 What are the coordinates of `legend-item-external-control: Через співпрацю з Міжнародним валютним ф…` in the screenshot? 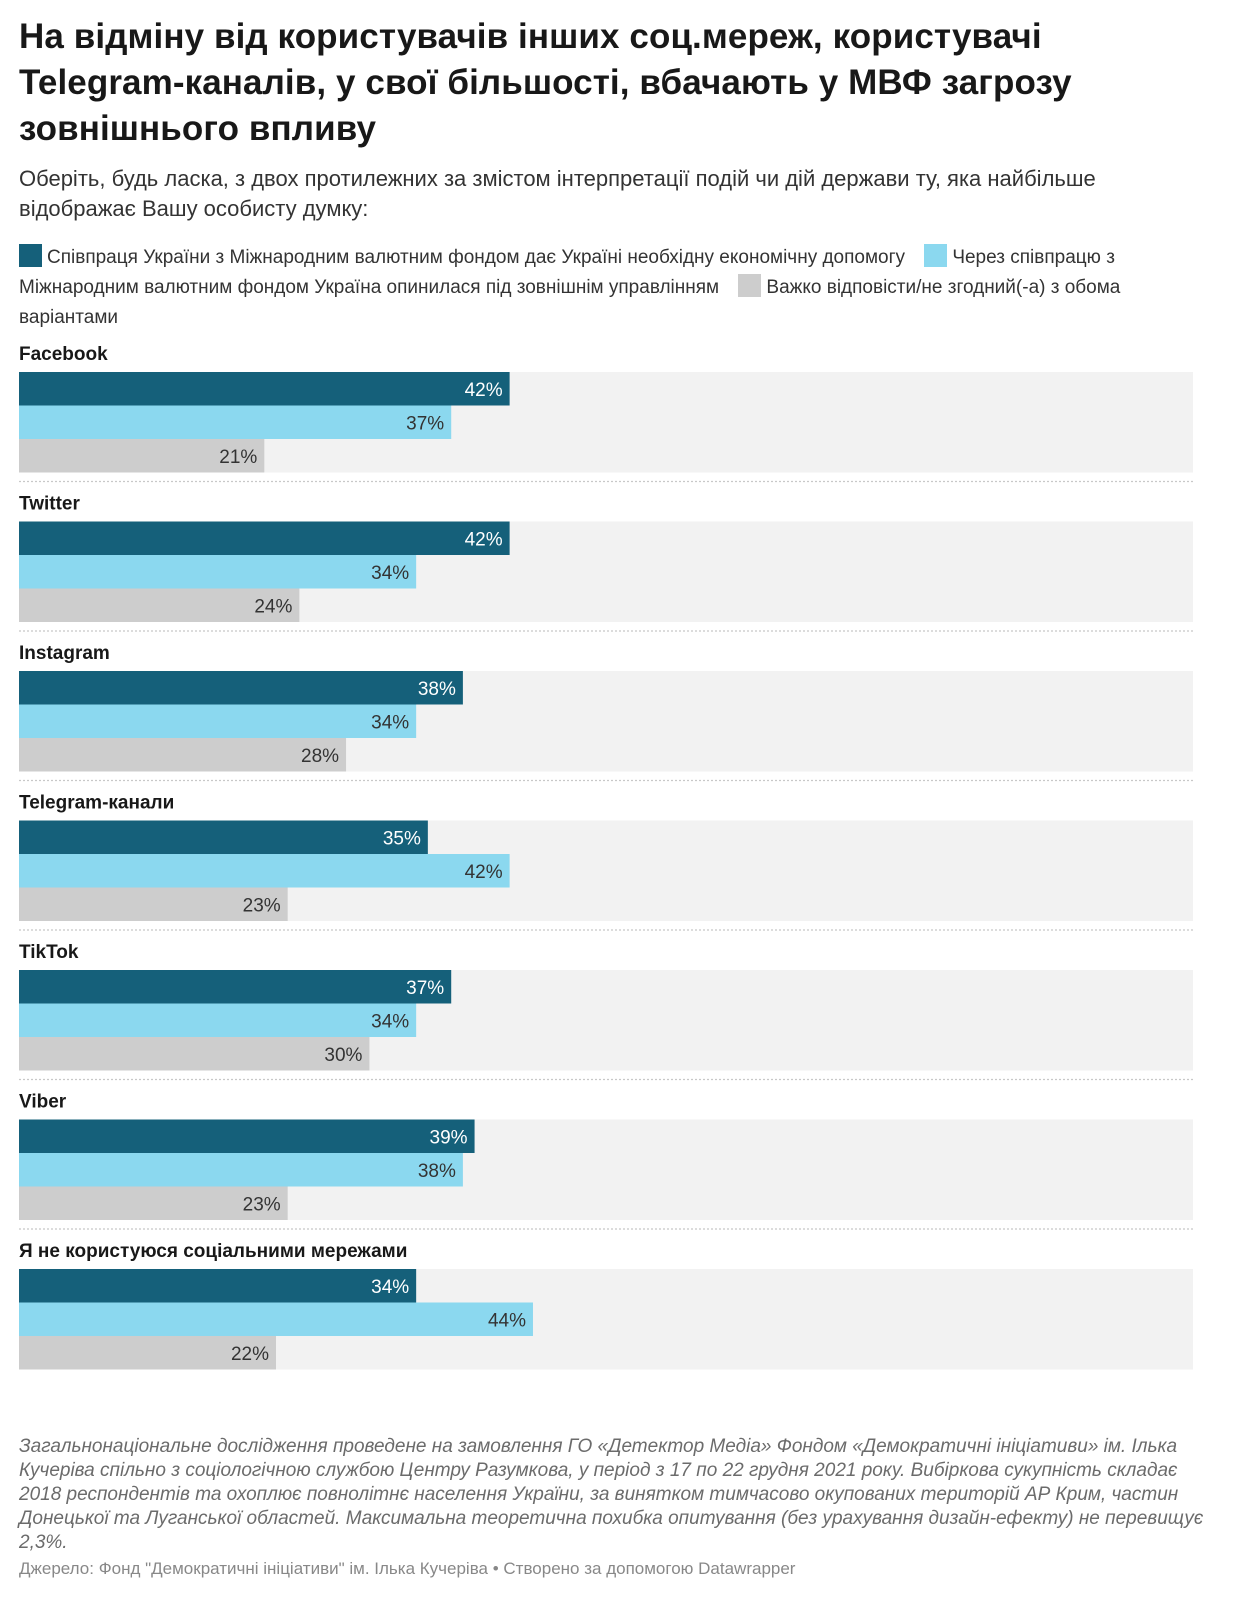 It's located at (567, 271).